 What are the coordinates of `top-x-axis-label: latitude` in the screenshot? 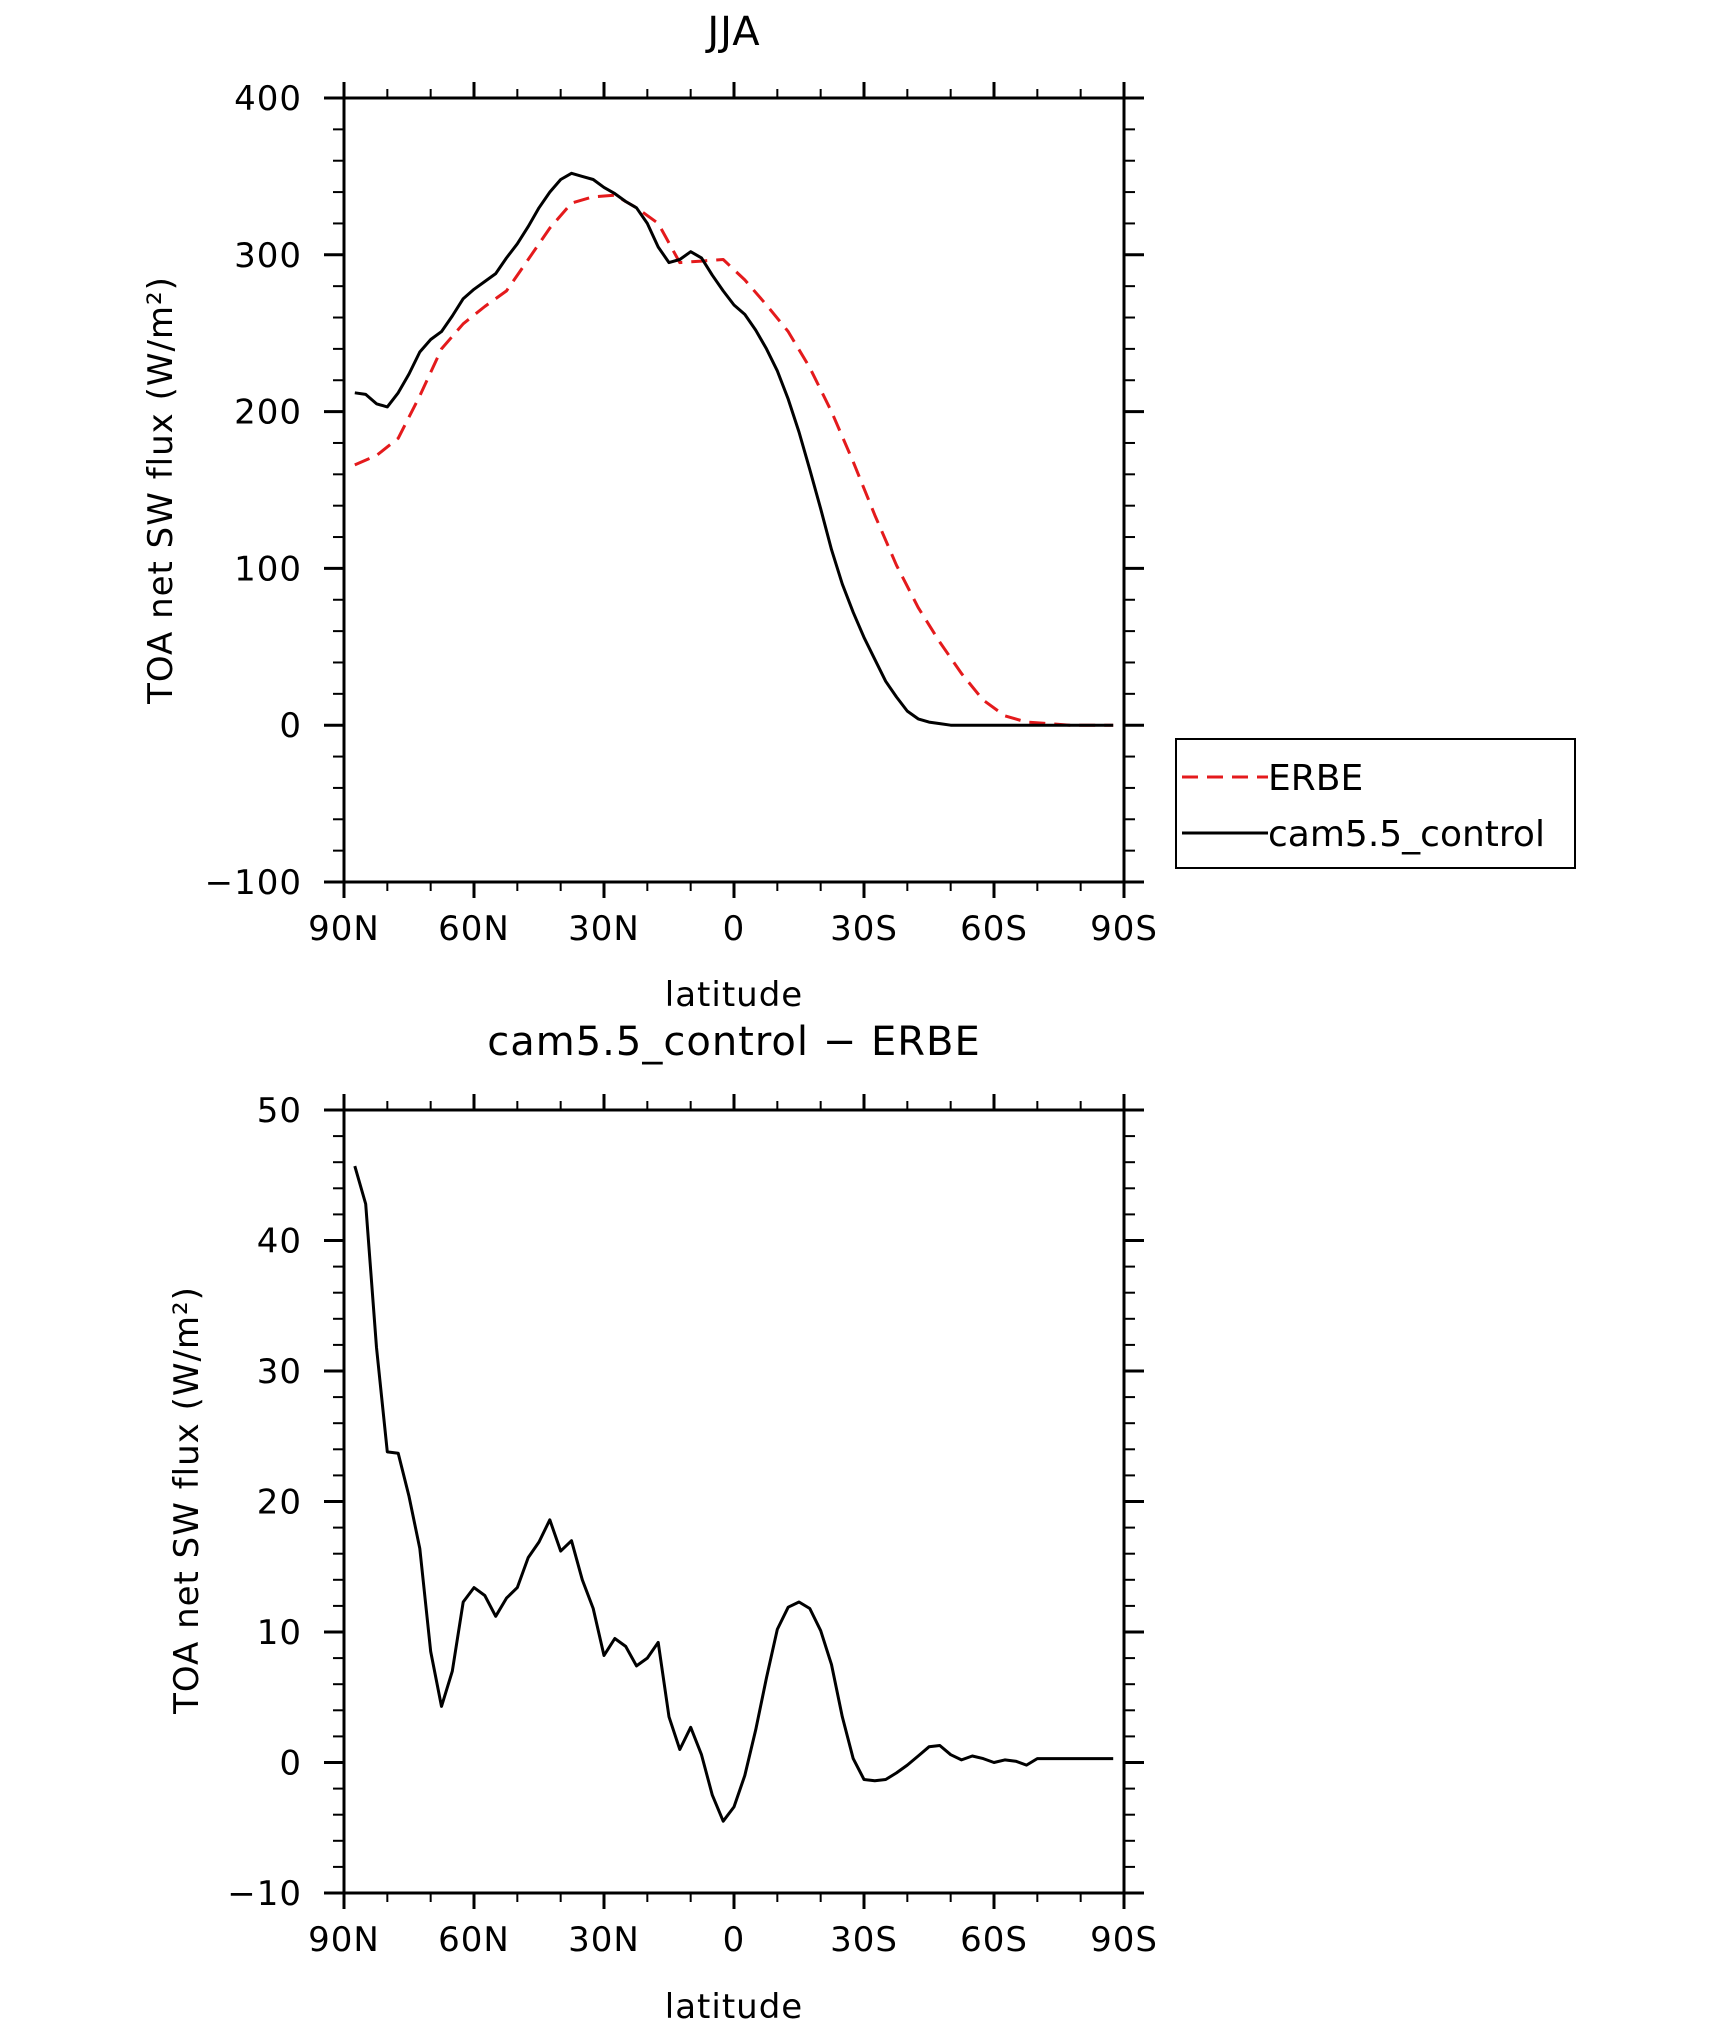 It's located at (734, 995).